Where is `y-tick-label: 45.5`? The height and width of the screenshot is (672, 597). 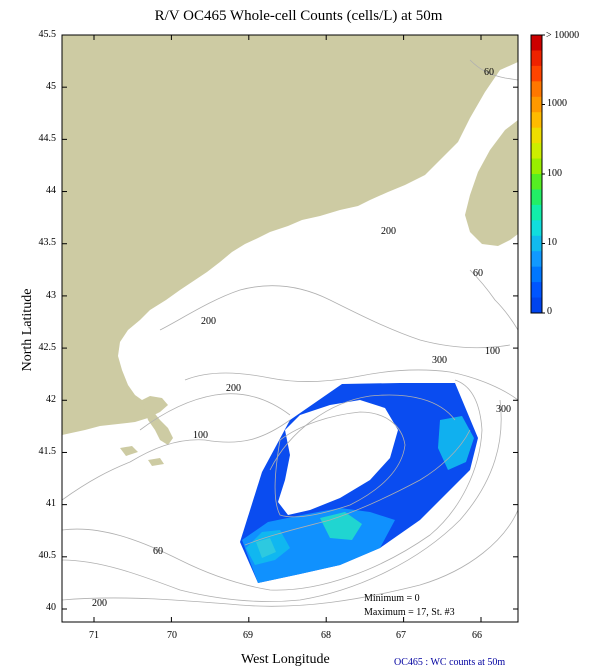 y-tick-label: 45.5 is located at coordinates (47, 34).